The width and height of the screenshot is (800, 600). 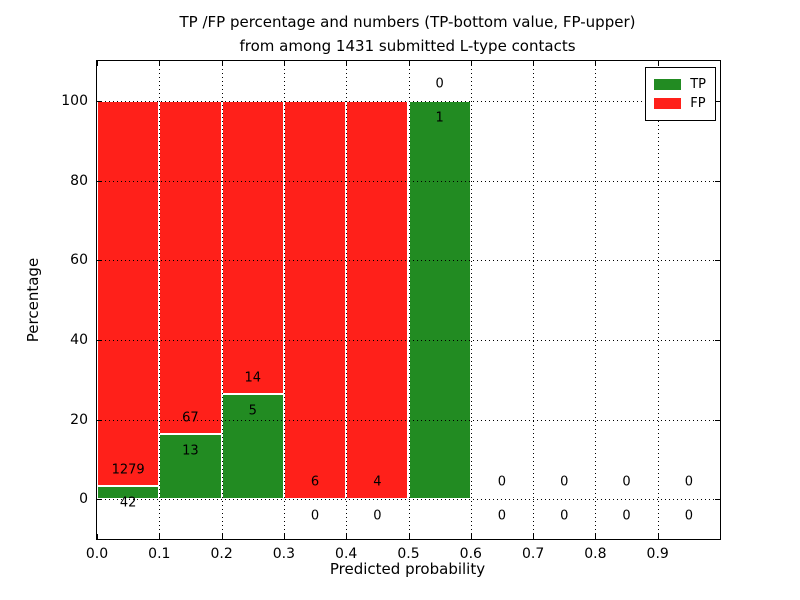 What do you see at coordinates (409, 536) in the screenshot?
I see `x-tick-bottom-0.5` at bounding box center [409, 536].